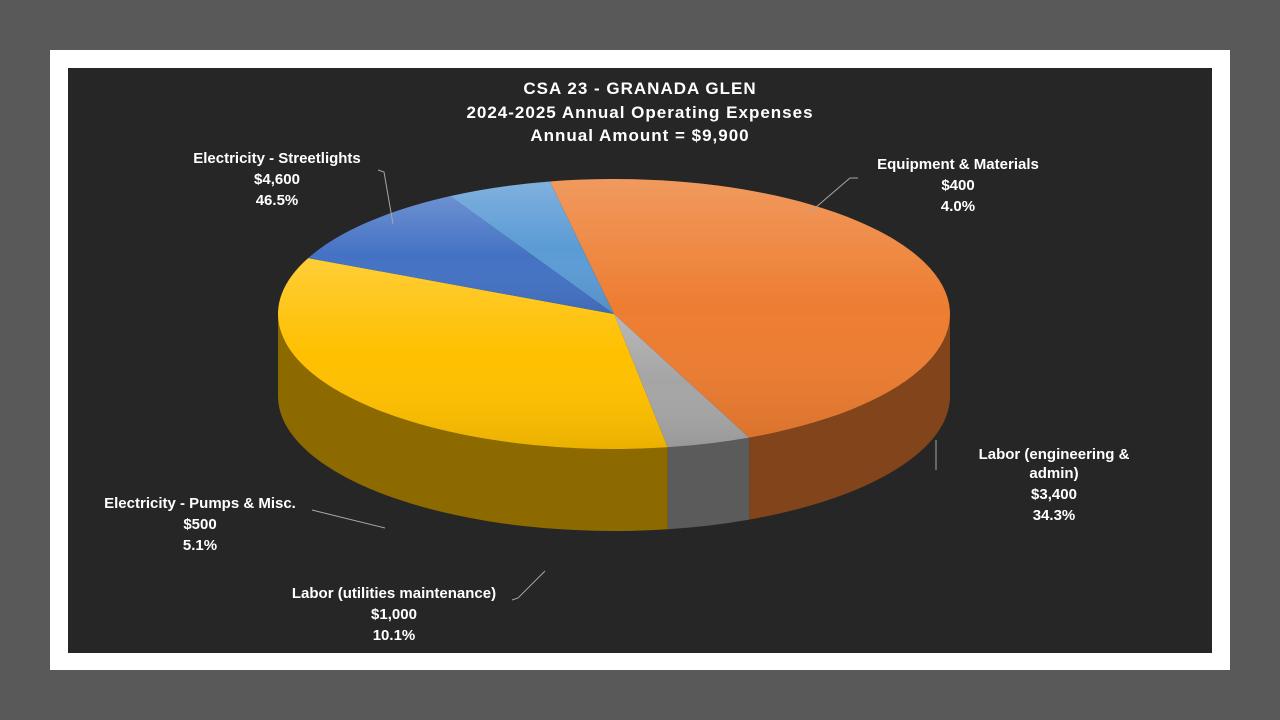 The image size is (1280, 720). Describe the element at coordinates (200, 545) in the screenshot. I see `slice-label-percent: 5.1%` at that location.